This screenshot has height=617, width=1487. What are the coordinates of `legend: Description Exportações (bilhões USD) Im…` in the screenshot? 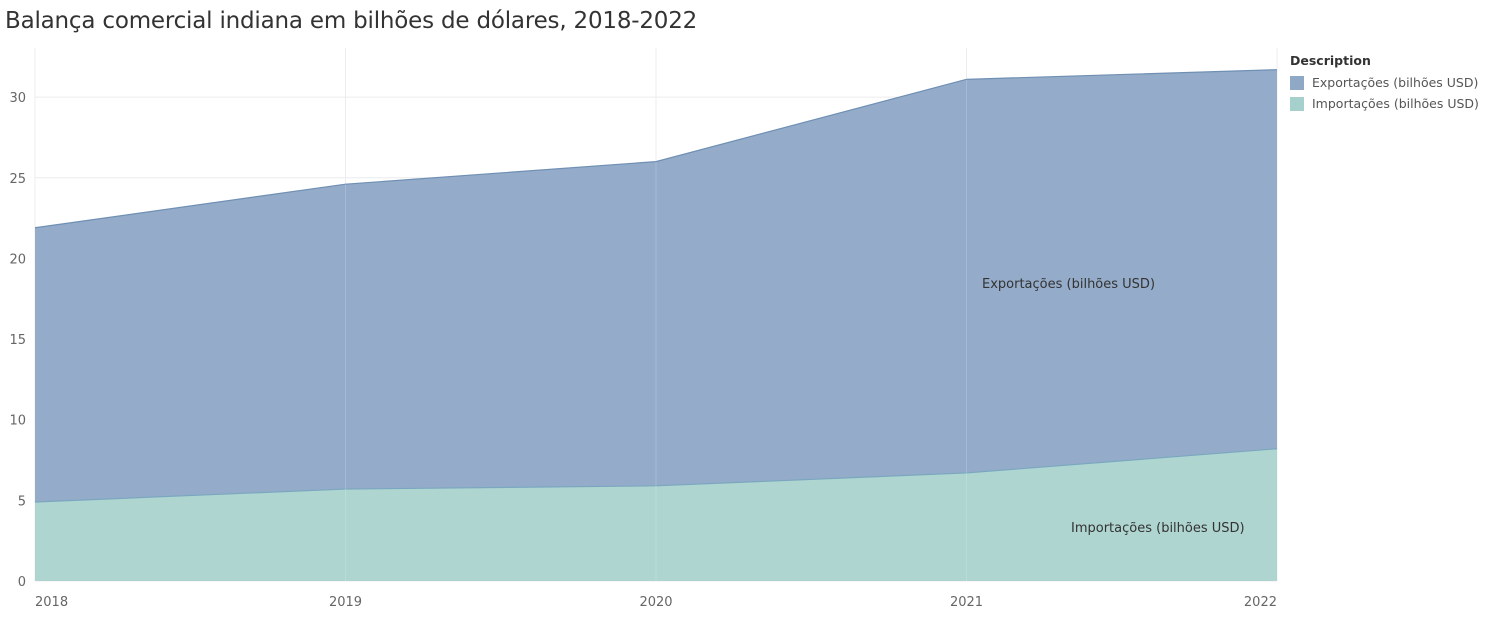 It's located at (1384, 83).